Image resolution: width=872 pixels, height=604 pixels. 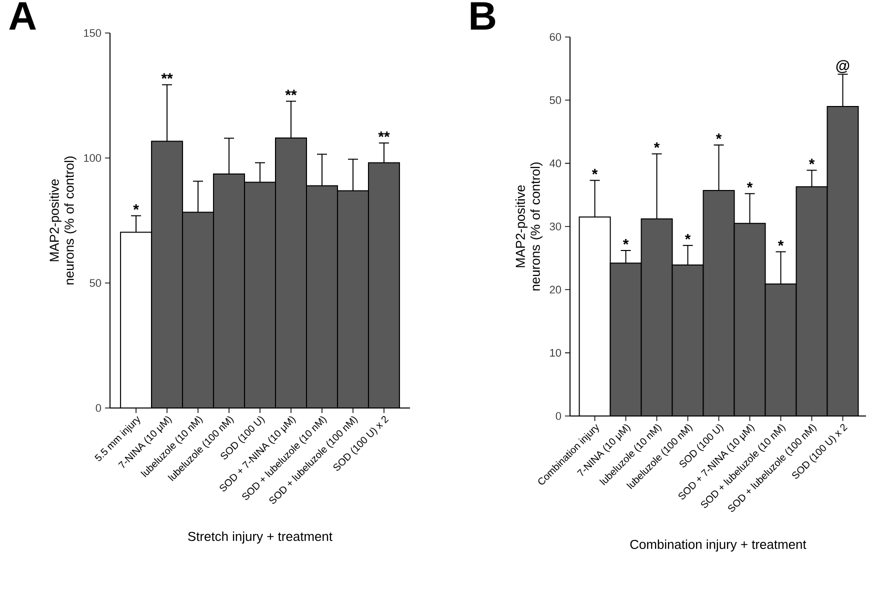 What do you see at coordinates (556, 37) in the screenshot?
I see `y-tick-label: 60` at bounding box center [556, 37].